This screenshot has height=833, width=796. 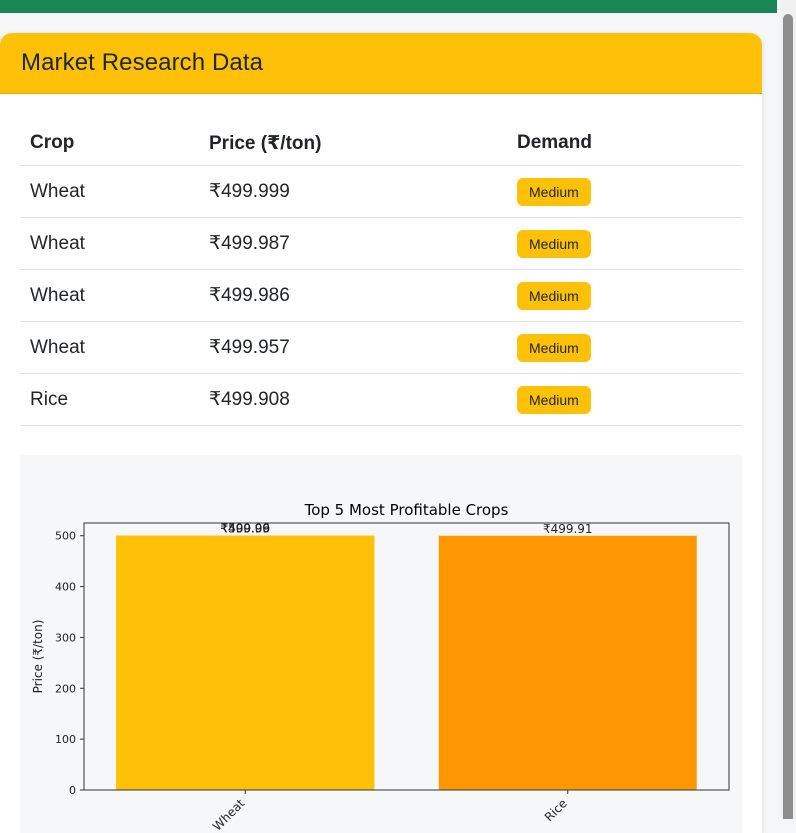 I want to click on table-row: Wheat ₹499.987 Medium, so click(x=381, y=243).